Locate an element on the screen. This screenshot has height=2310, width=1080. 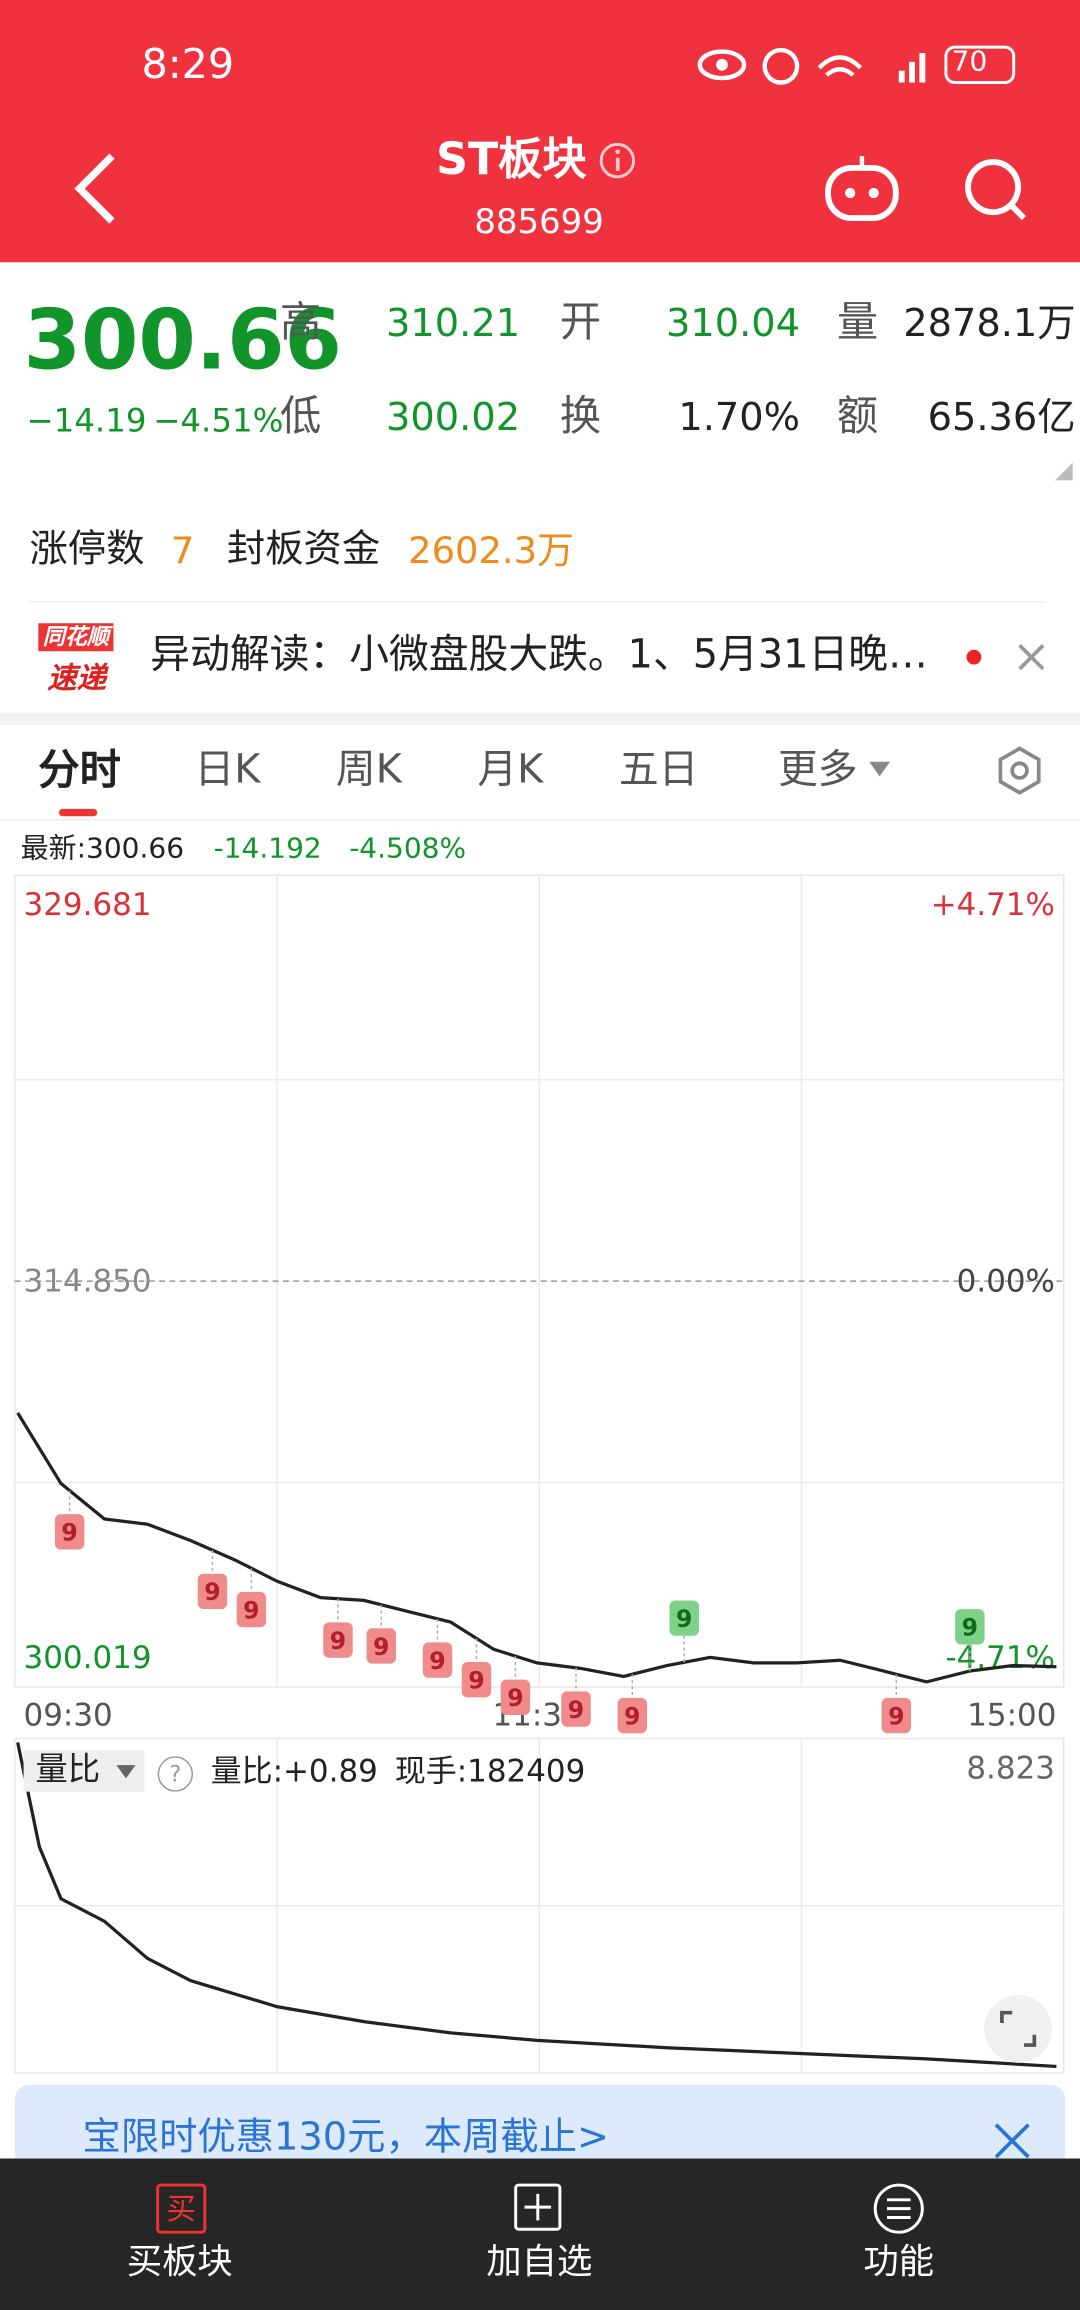
info-icon is located at coordinates (619, 162).